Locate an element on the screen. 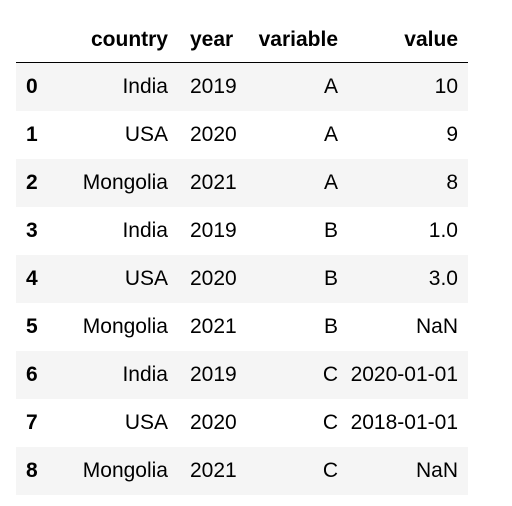  table-row: 0 India 2019 A 10 is located at coordinates (242, 86).